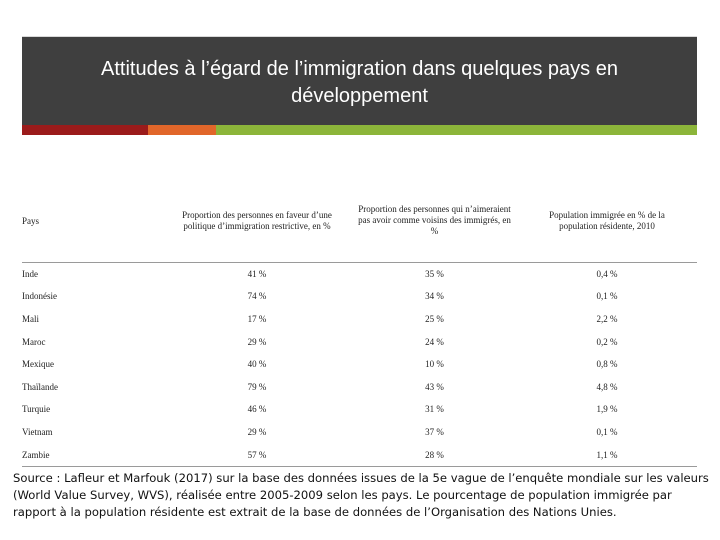  What do you see at coordinates (434, 364) in the screenshot?
I see `cell-neighbours: 10 %` at bounding box center [434, 364].